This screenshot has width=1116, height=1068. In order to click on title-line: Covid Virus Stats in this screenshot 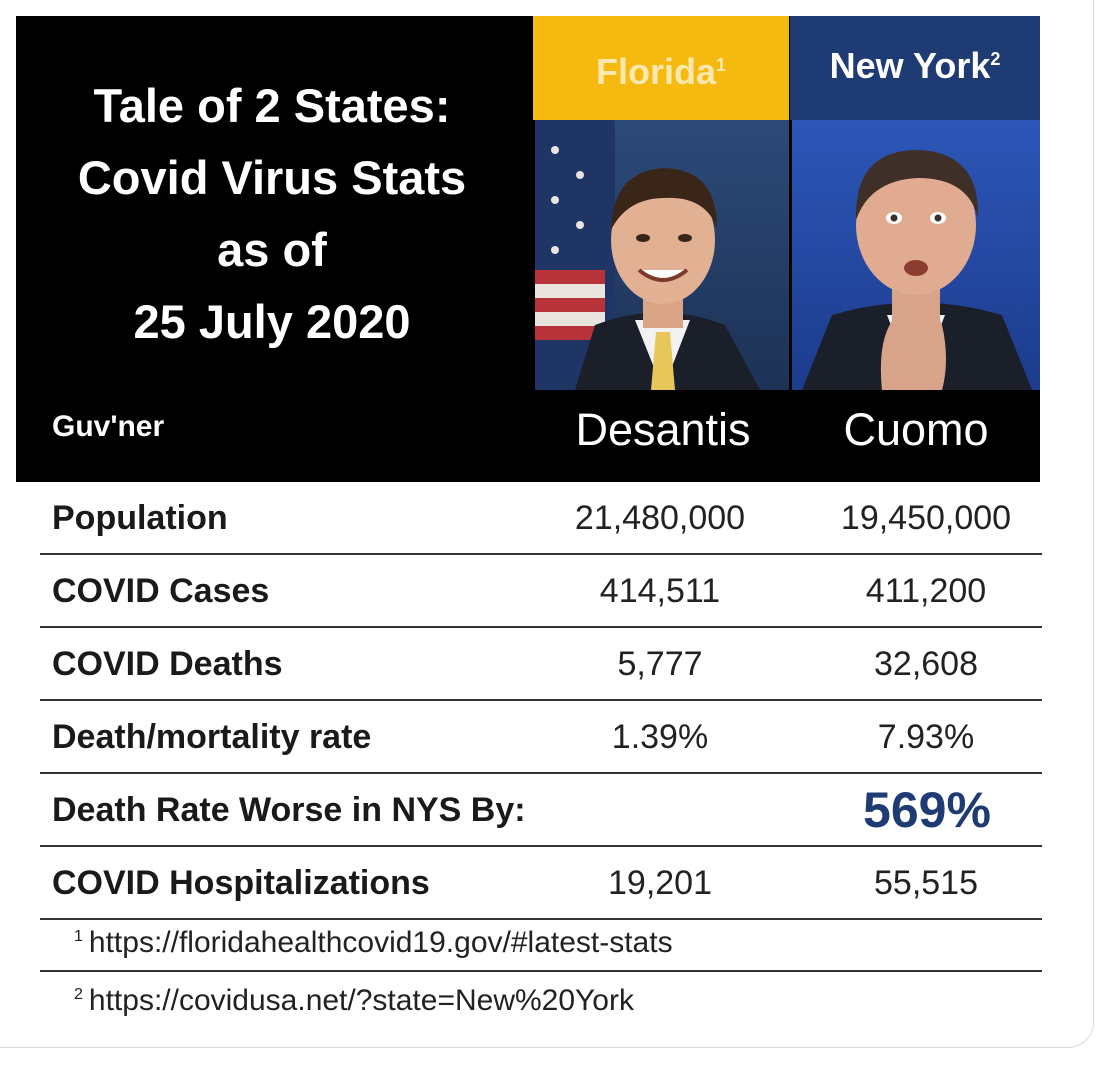, I will do `click(272, 177)`.